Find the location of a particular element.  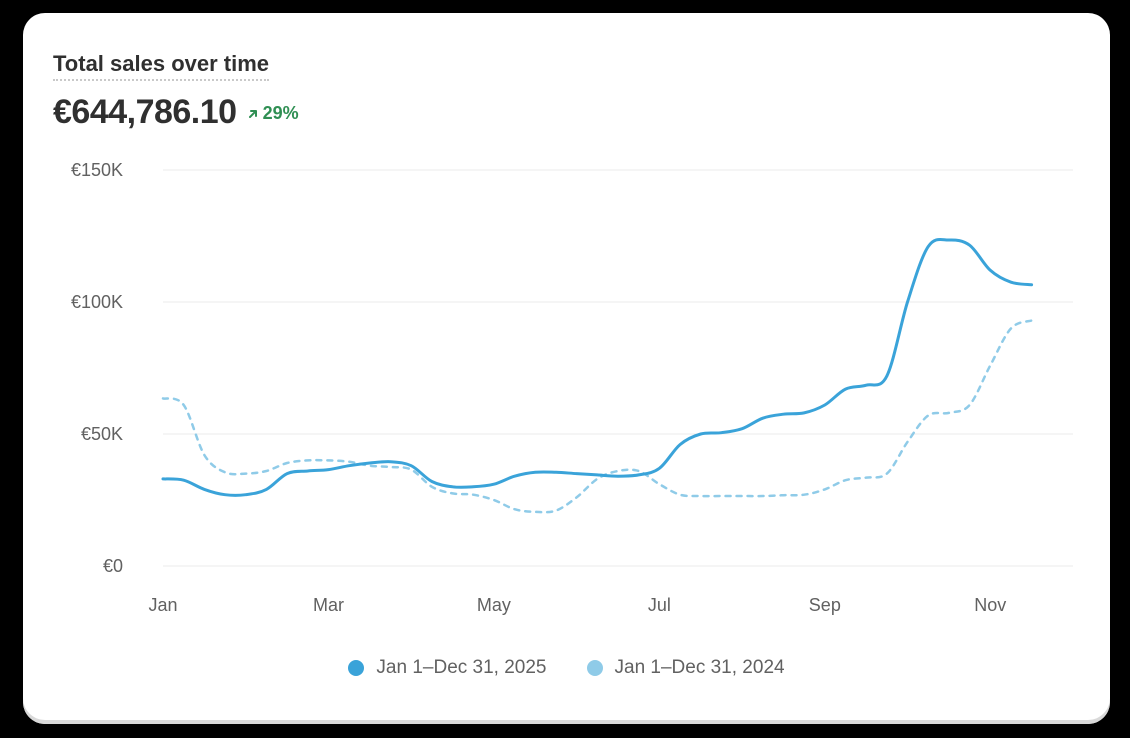

legend-item: Jan 1–Dec 31, 2025 is located at coordinates (447, 668).